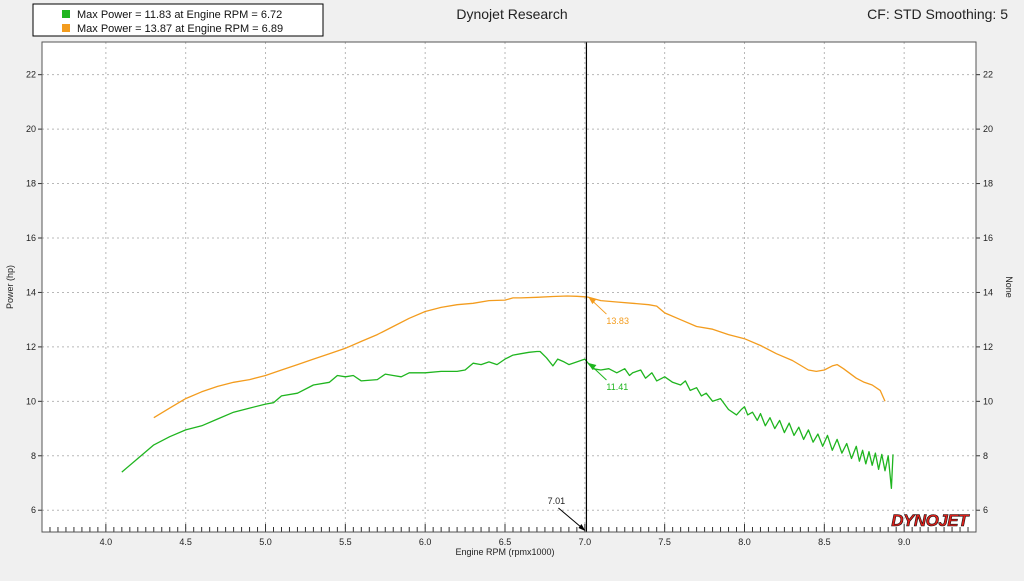 This screenshot has width=1024, height=581. I want to click on y2-tick-label: 10, so click(988, 401).